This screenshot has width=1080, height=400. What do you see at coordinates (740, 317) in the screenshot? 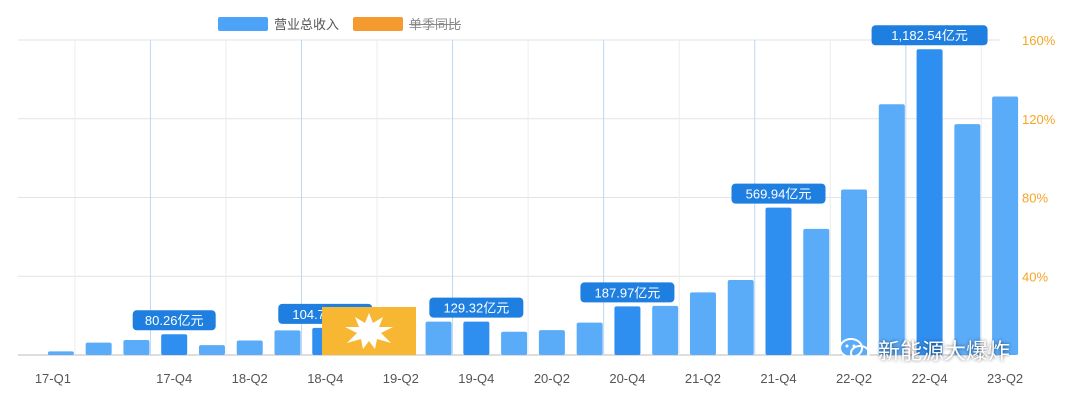
I see `bar-21-Q3` at bounding box center [740, 317].